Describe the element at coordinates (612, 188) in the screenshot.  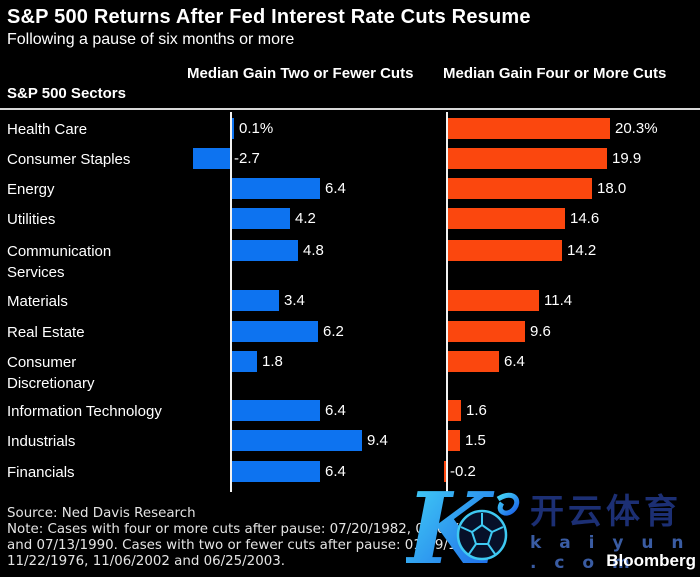
I see `value-label-four-or-more: 18.0` at that location.